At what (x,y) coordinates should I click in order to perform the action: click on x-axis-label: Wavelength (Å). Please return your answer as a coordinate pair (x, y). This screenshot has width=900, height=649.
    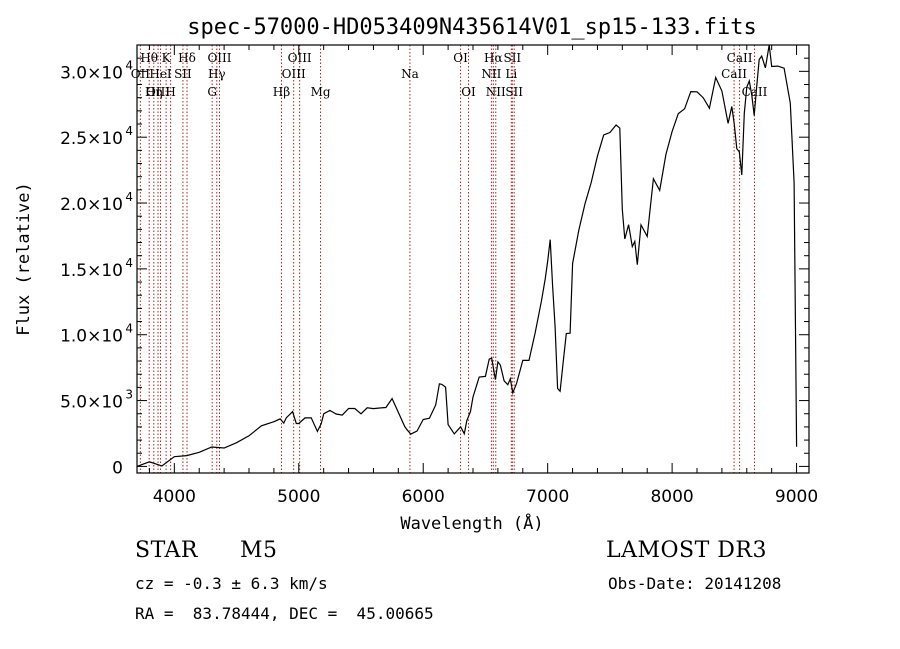
    Looking at the image, I should click on (471, 523).